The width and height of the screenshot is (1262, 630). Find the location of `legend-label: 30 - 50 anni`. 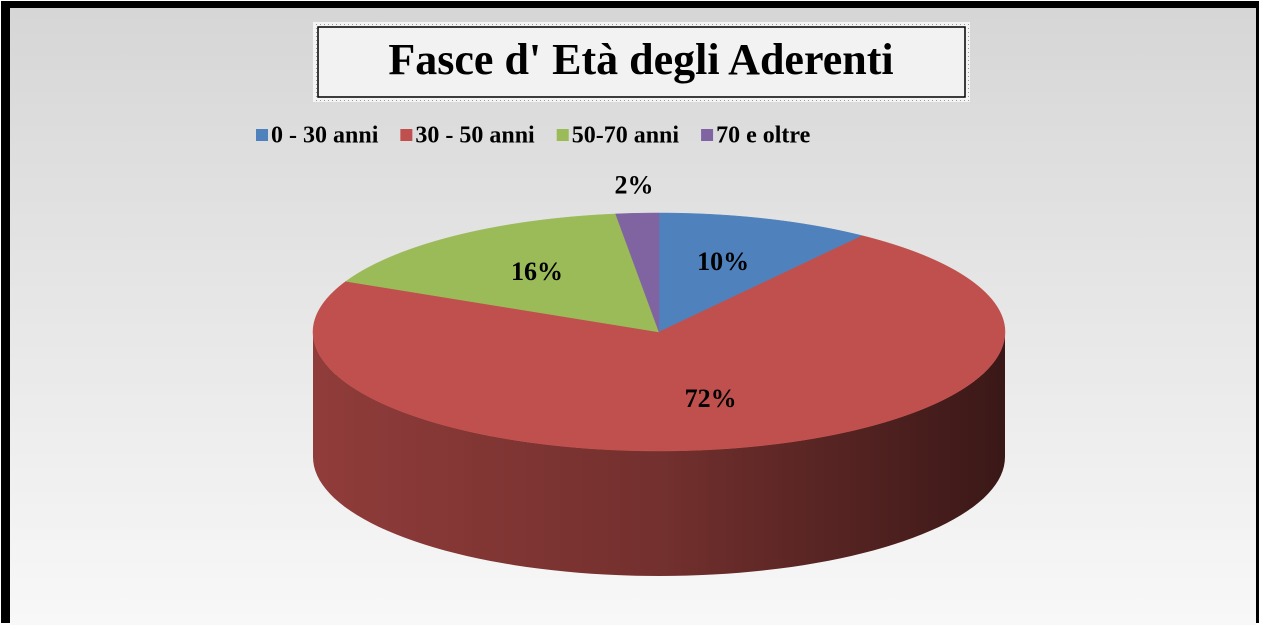

legend-label: 30 - 50 anni is located at coordinates (475, 136).